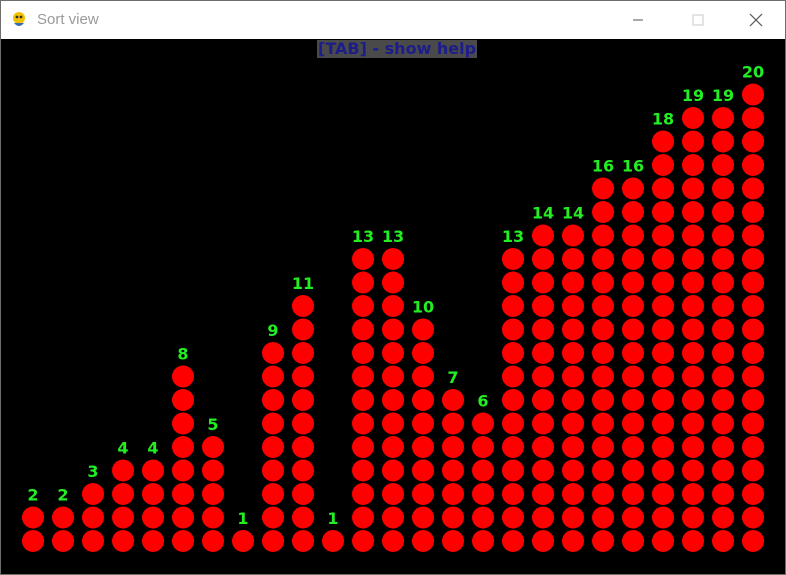  Describe the element at coordinates (33, 519) in the screenshot. I see `bar-0: 2` at that location.